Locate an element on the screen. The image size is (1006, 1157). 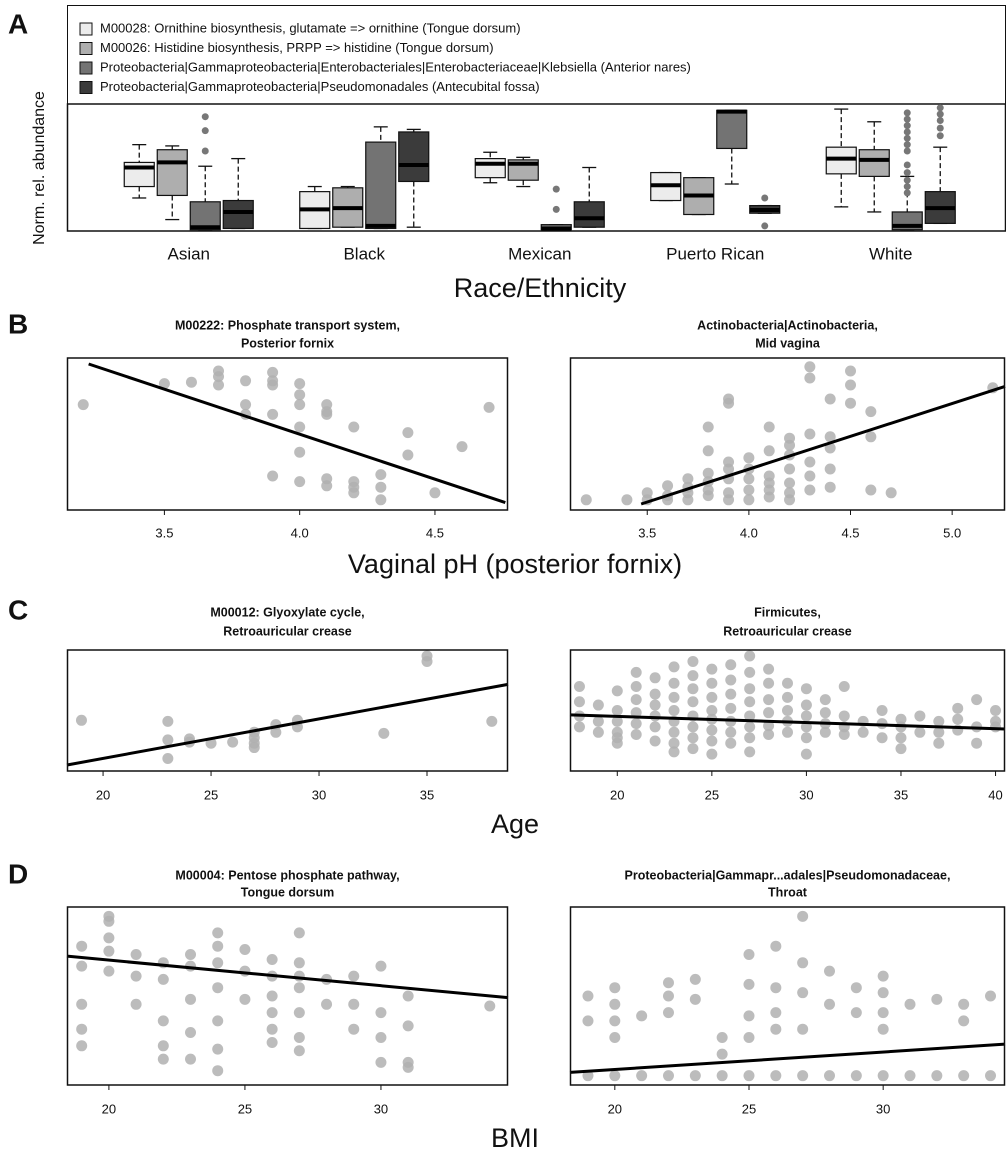
panel-letter: A is located at coordinates (18, 23).